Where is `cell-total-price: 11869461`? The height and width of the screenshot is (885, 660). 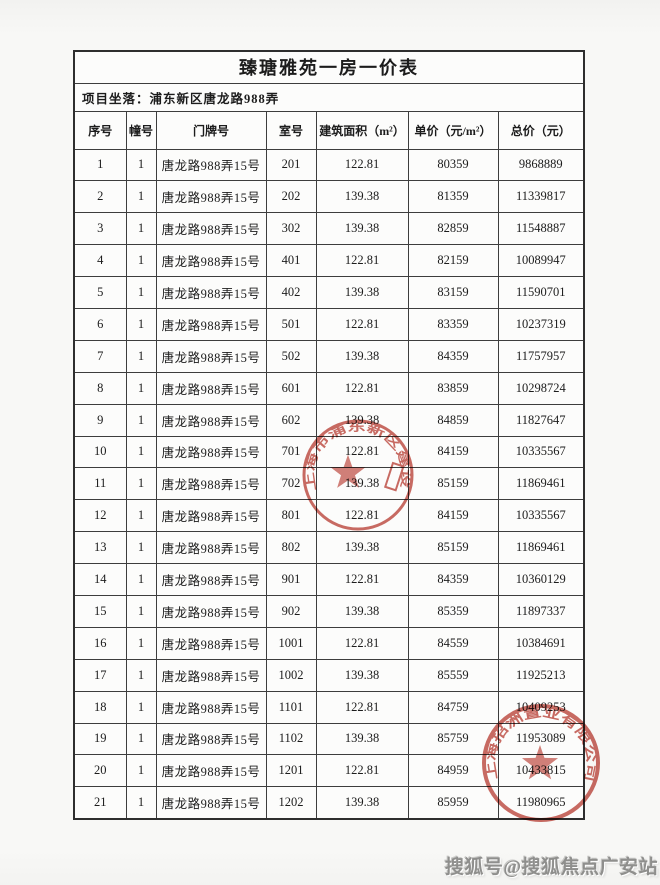 cell-total-price: 11869461 is located at coordinates (541, 484).